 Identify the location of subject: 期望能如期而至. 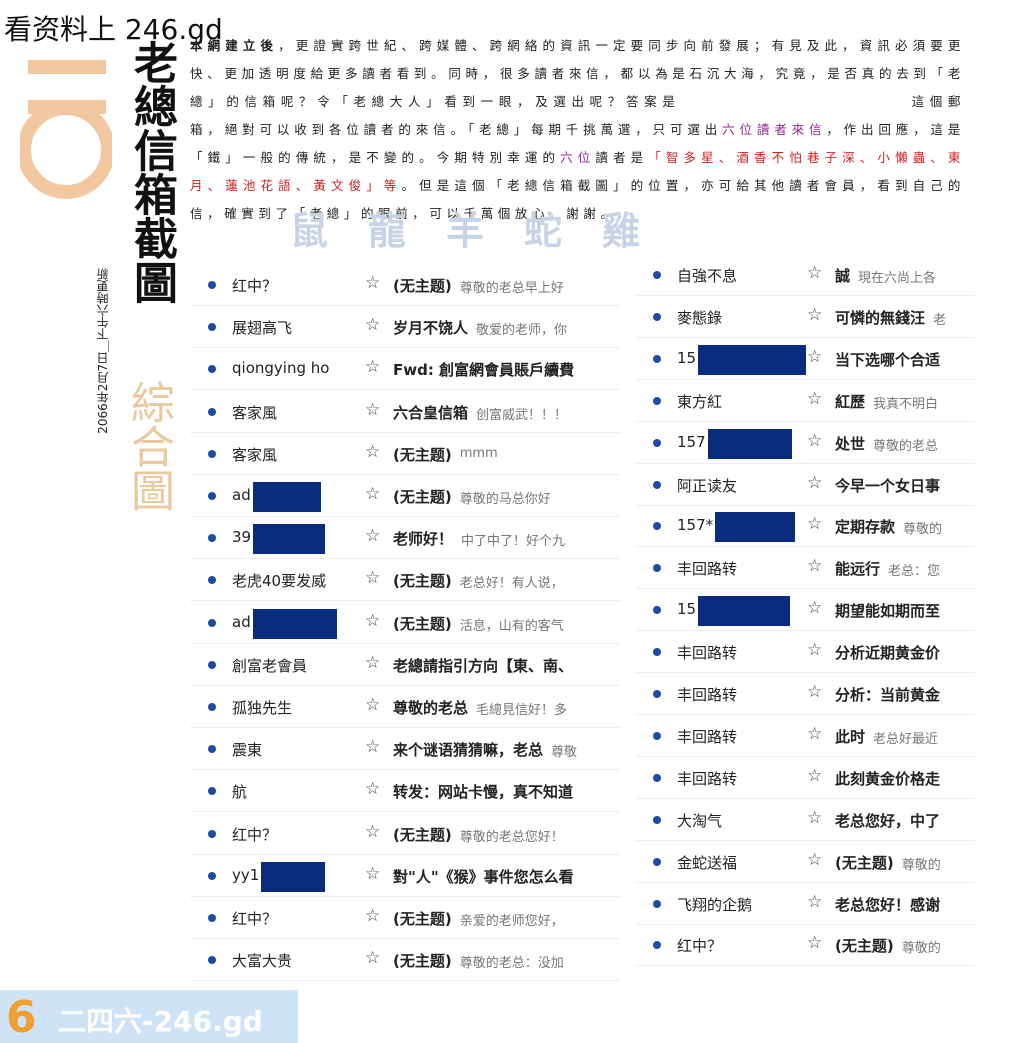
(888, 611).